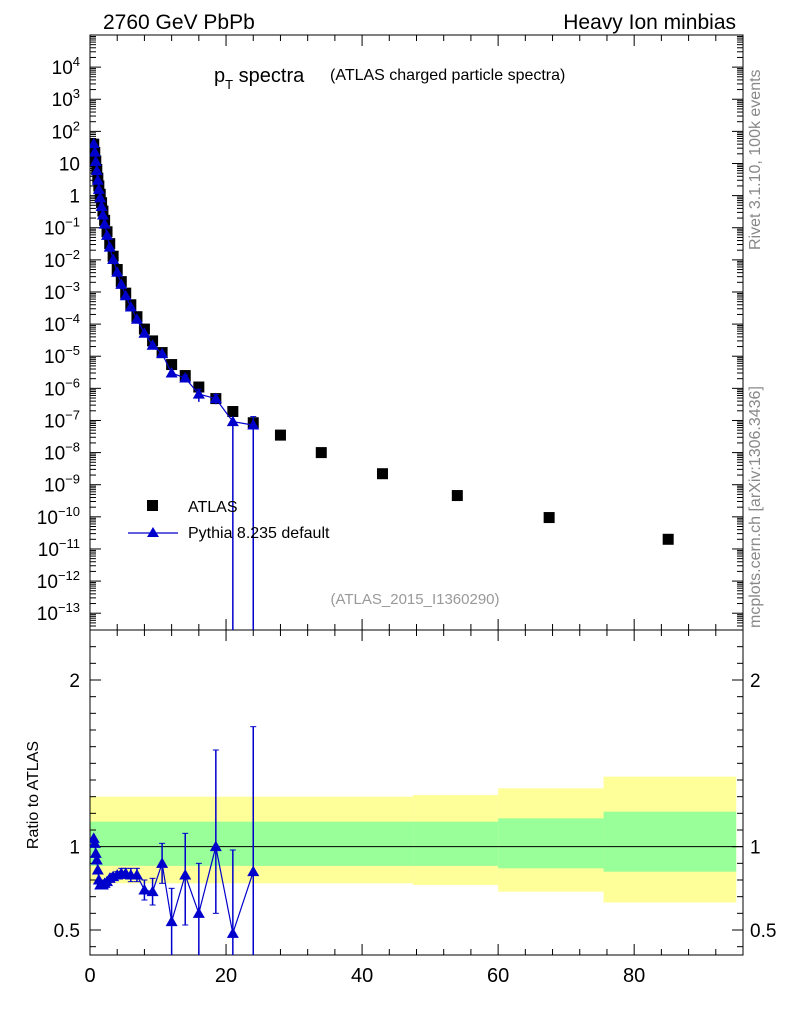 Image resolution: width=786 pixels, height=1024 pixels. I want to click on ytick-label-1e-2: 10⁻², so click(62, 259).